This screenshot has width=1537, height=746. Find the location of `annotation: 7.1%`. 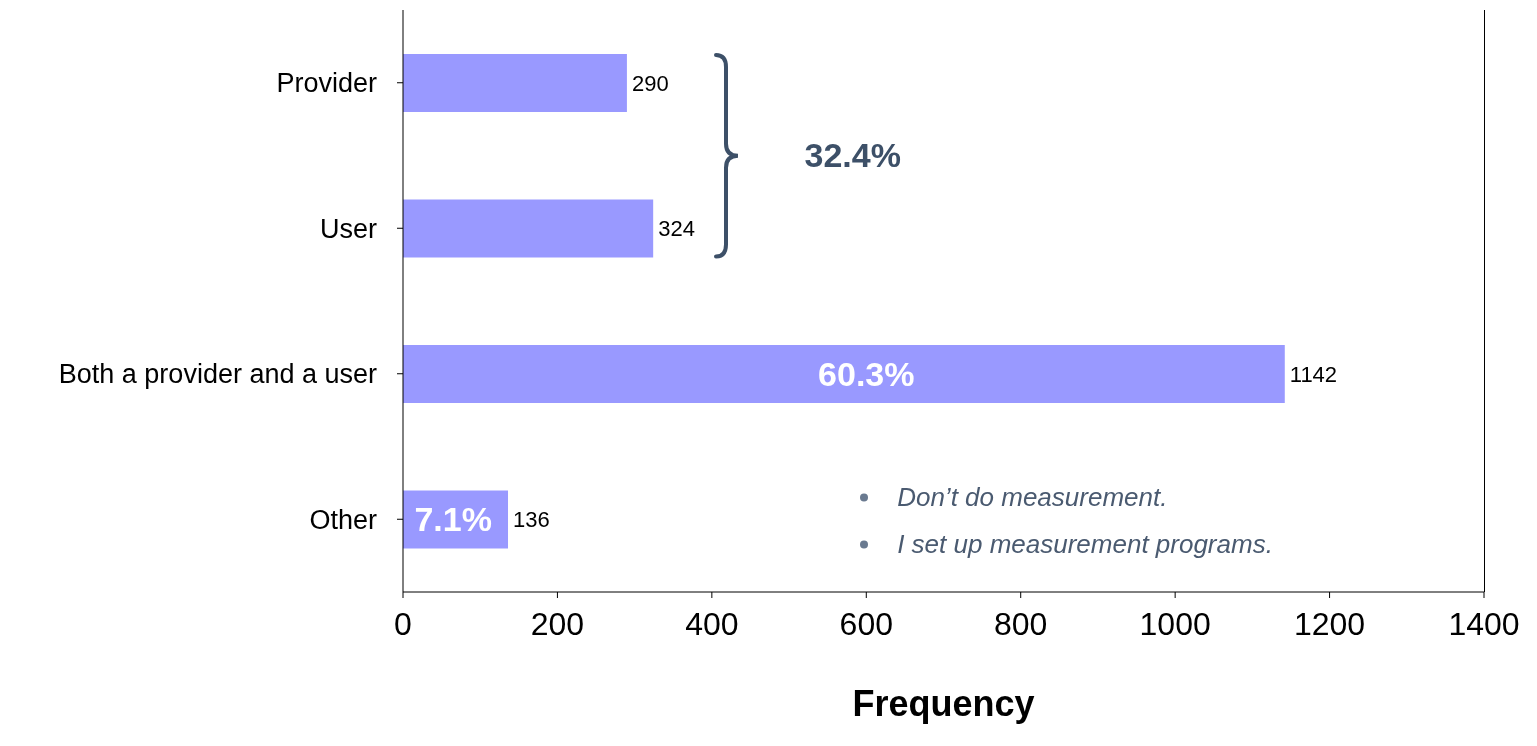

annotation: 7.1% is located at coordinates (453, 519).